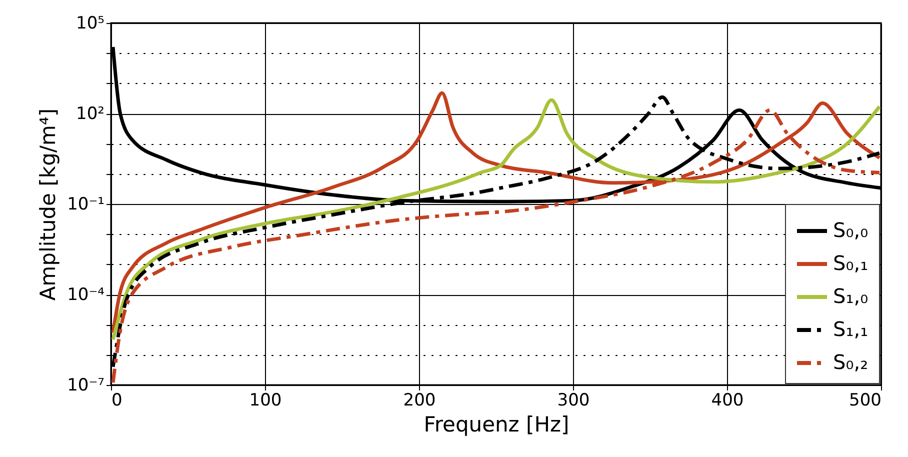 Image resolution: width=908 pixels, height=457 pixels. Describe the element at coordinates (90, 24) in the screenshot. I see `y-tick-label: 10⁵` at that location.